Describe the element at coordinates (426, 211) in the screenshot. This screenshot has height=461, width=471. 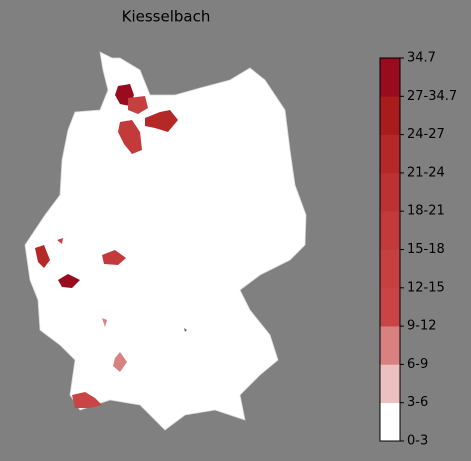
I see `colorbar-label: 18-21` at that location.